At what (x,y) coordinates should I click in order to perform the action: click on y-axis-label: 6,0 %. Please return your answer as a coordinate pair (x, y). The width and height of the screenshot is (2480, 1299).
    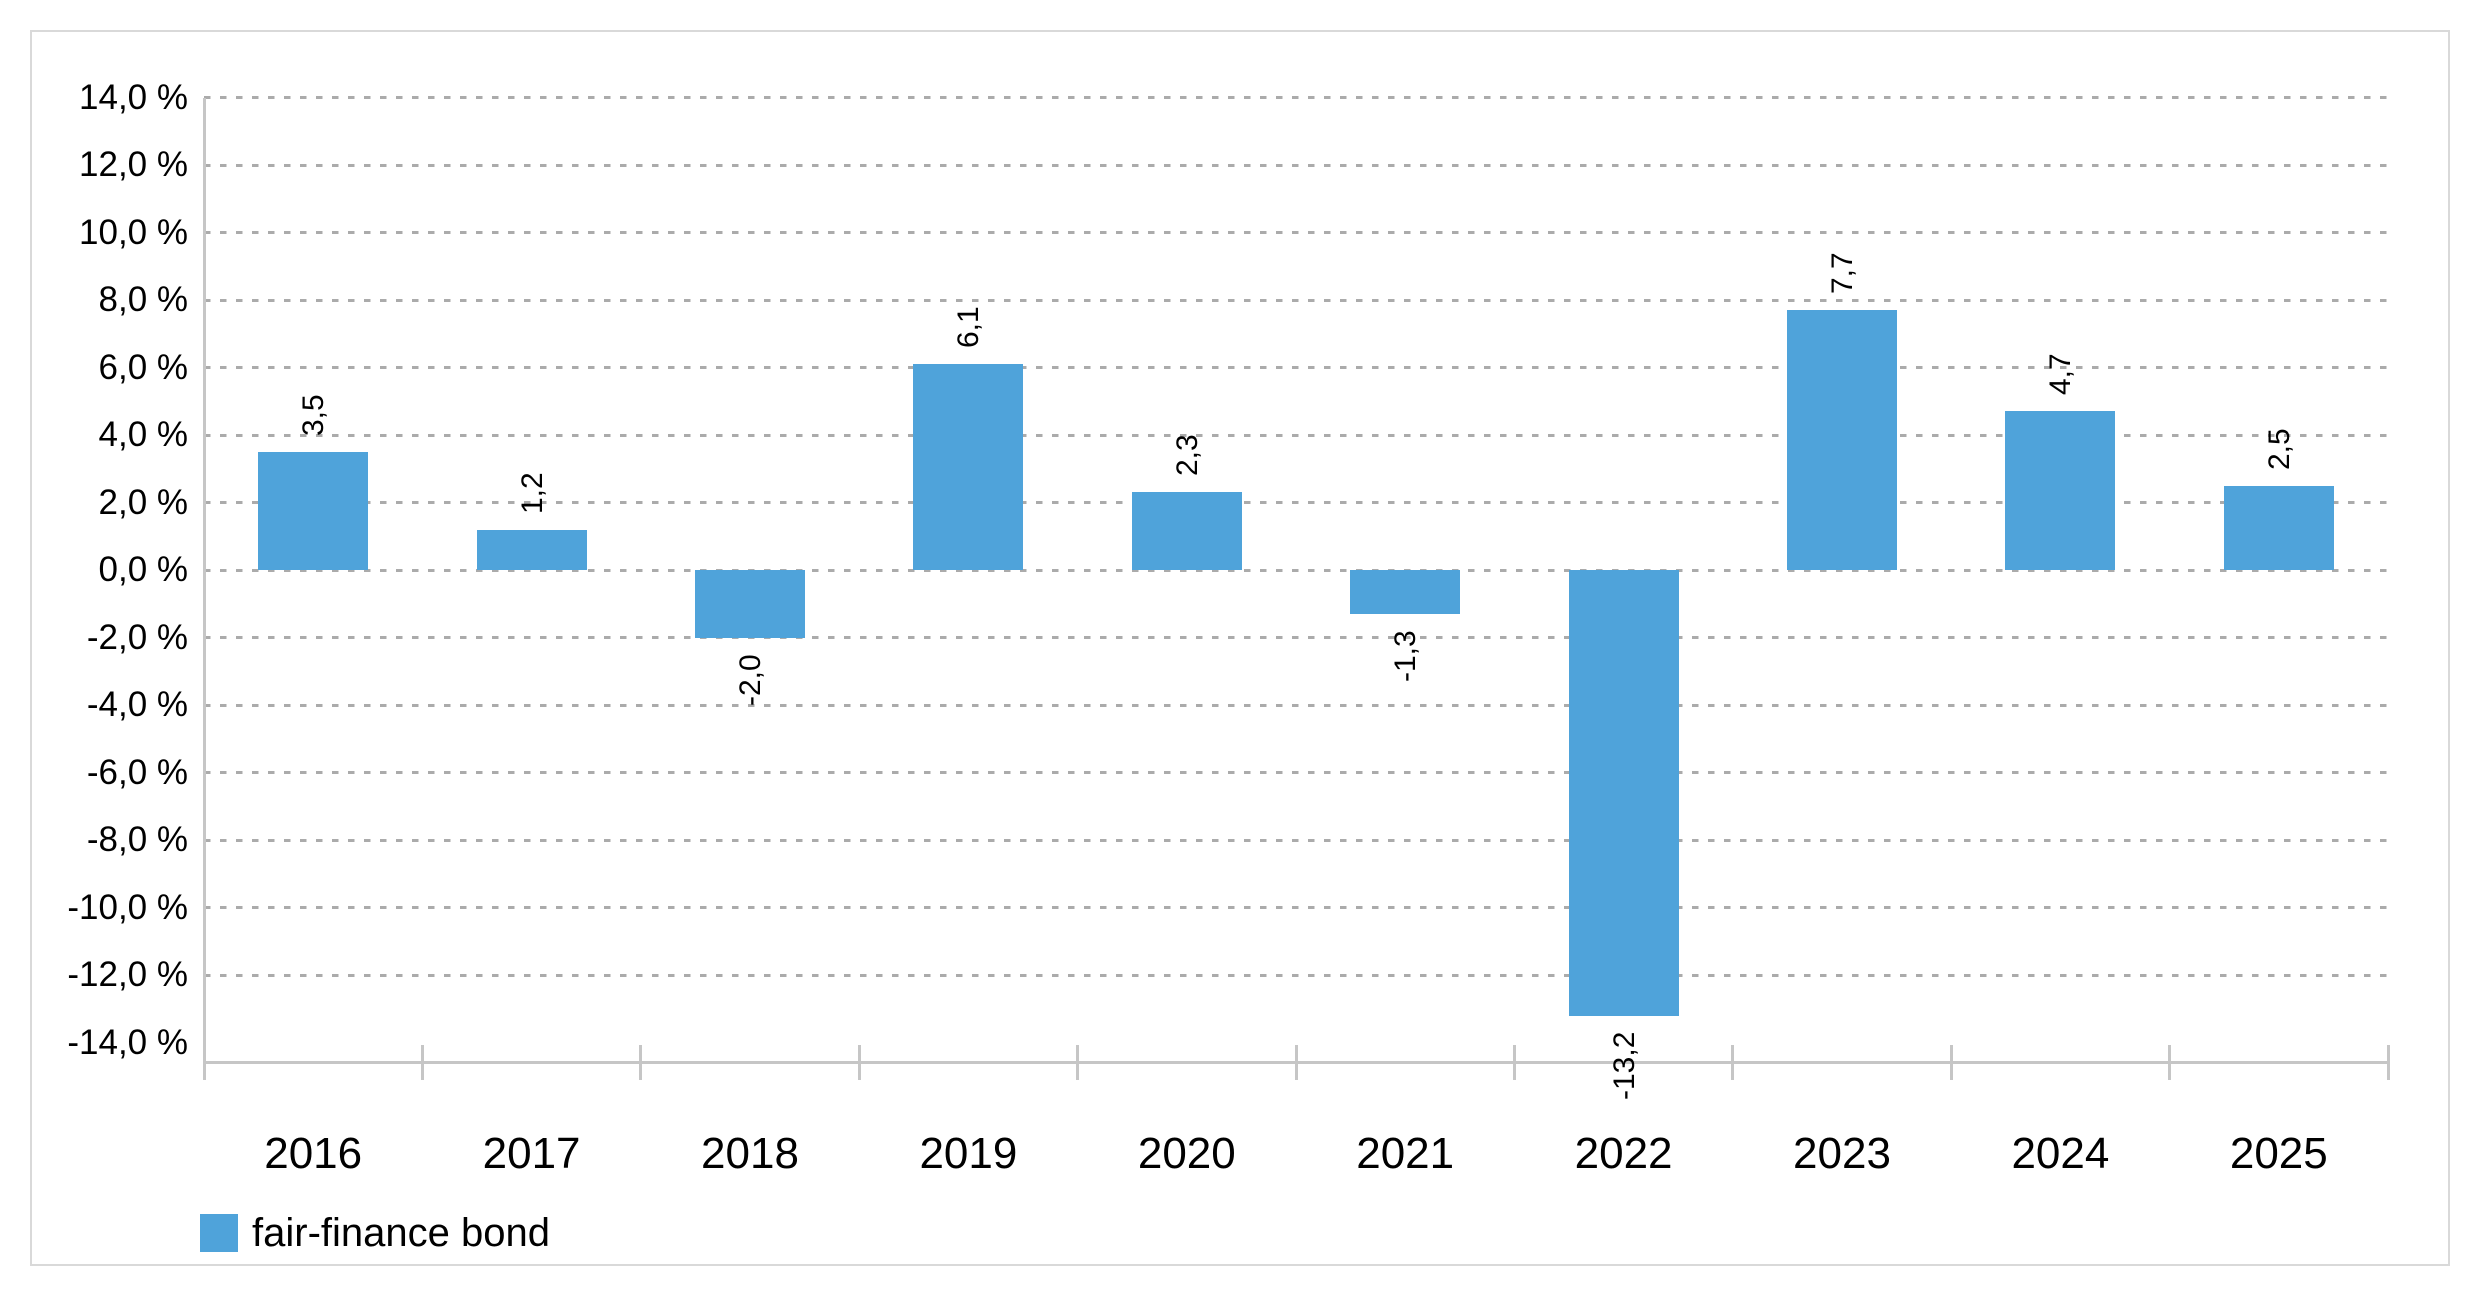
    Looking at the image, I should click on (143, 367).